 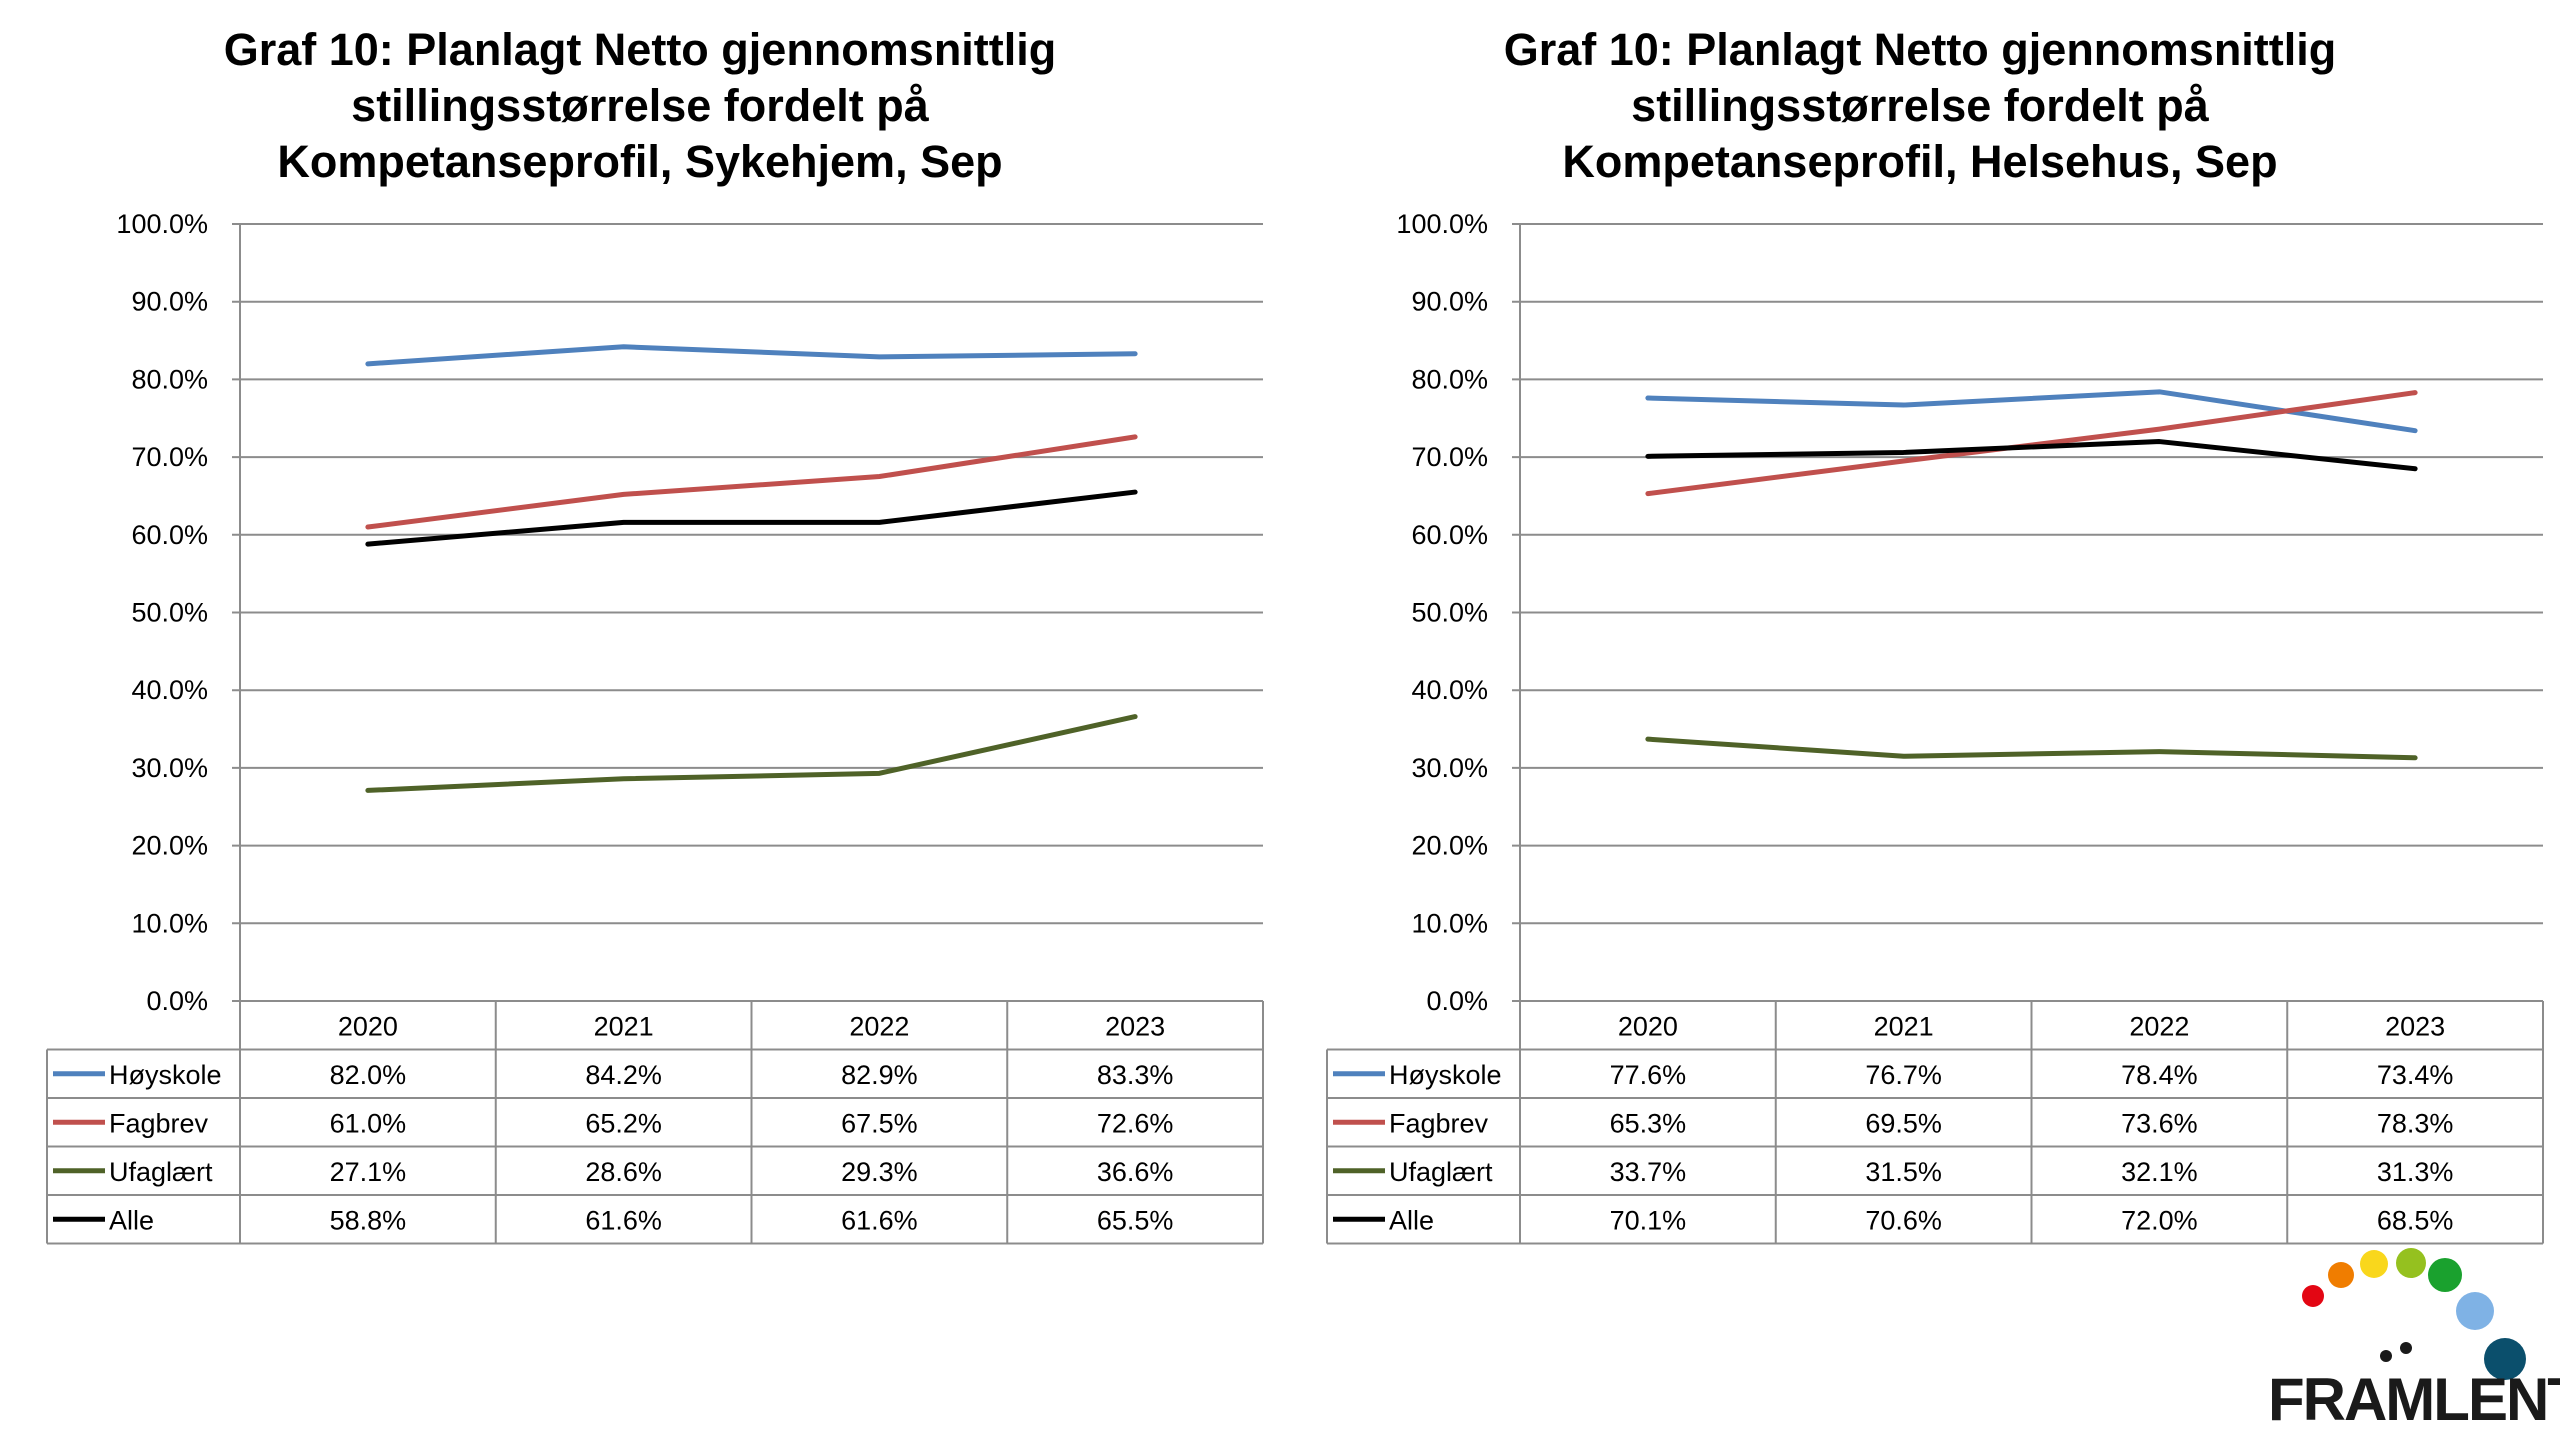 I want to click on table-cell-value: 32.1%, so click(x=2159, y=1172).